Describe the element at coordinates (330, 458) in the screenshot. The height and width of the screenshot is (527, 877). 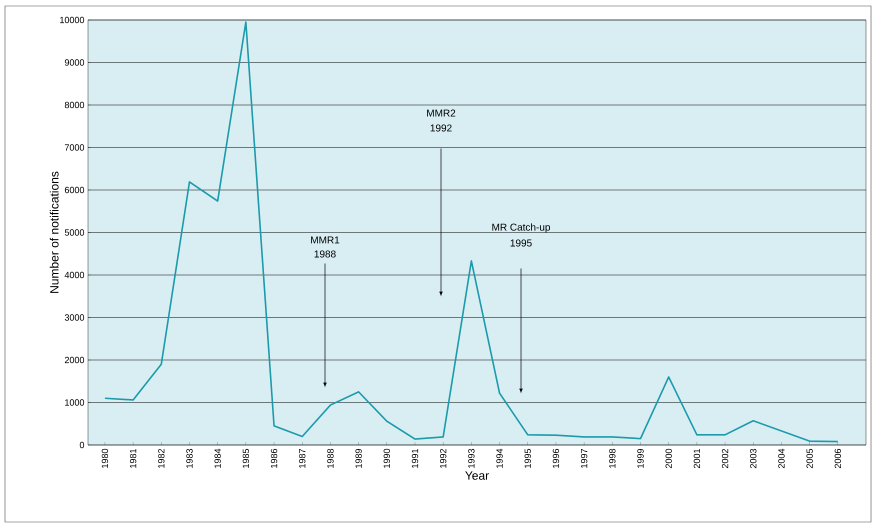
I see `x-tick-label: 1988` at that location.